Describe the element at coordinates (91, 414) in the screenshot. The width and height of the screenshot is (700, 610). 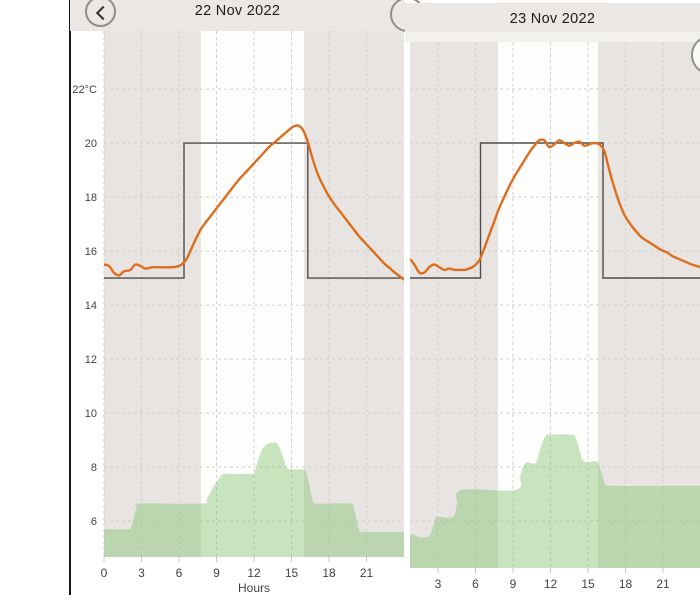
I see `y-tick-label: 10` at that location.